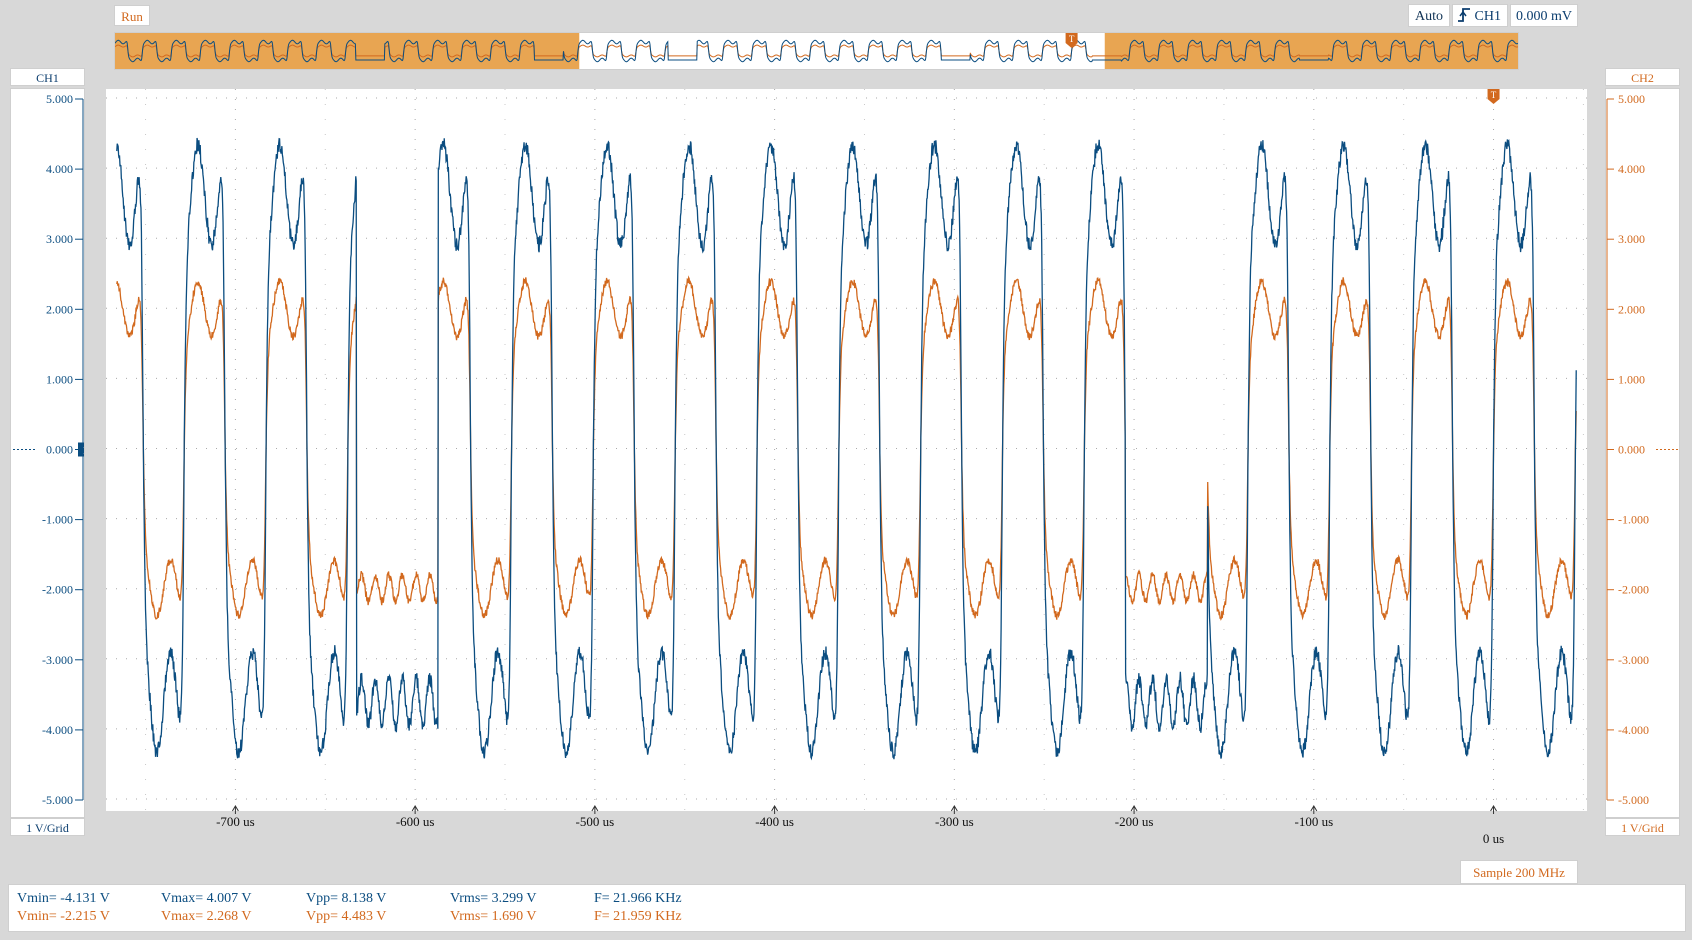  What do you see at coordinates (47, 77) in the screenshot?
I see `ch1-label: CH1` at bounding box center [47, 77].